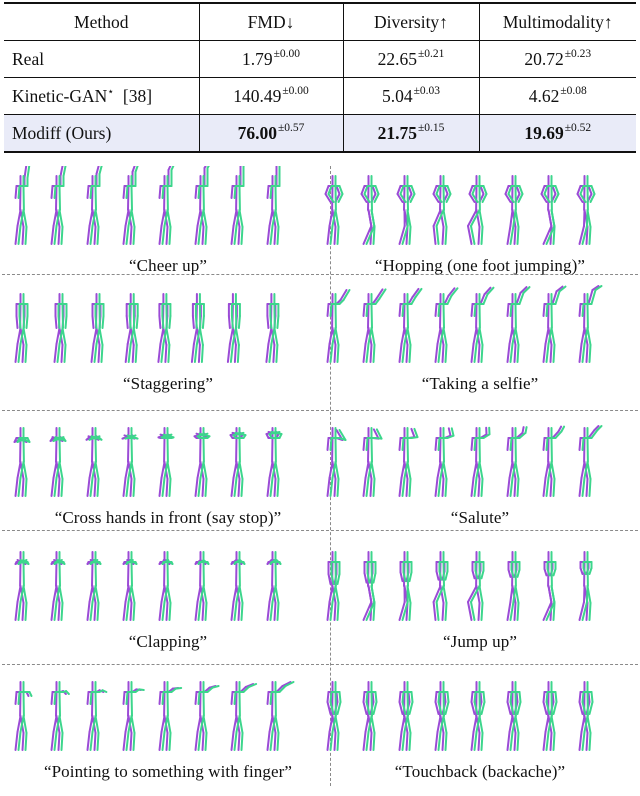 This screenshot has width=640, height=796. Describe the element at coordinates (59, 96) in the screenshot. I see `method-name: Kinetic-GAN` at that location.